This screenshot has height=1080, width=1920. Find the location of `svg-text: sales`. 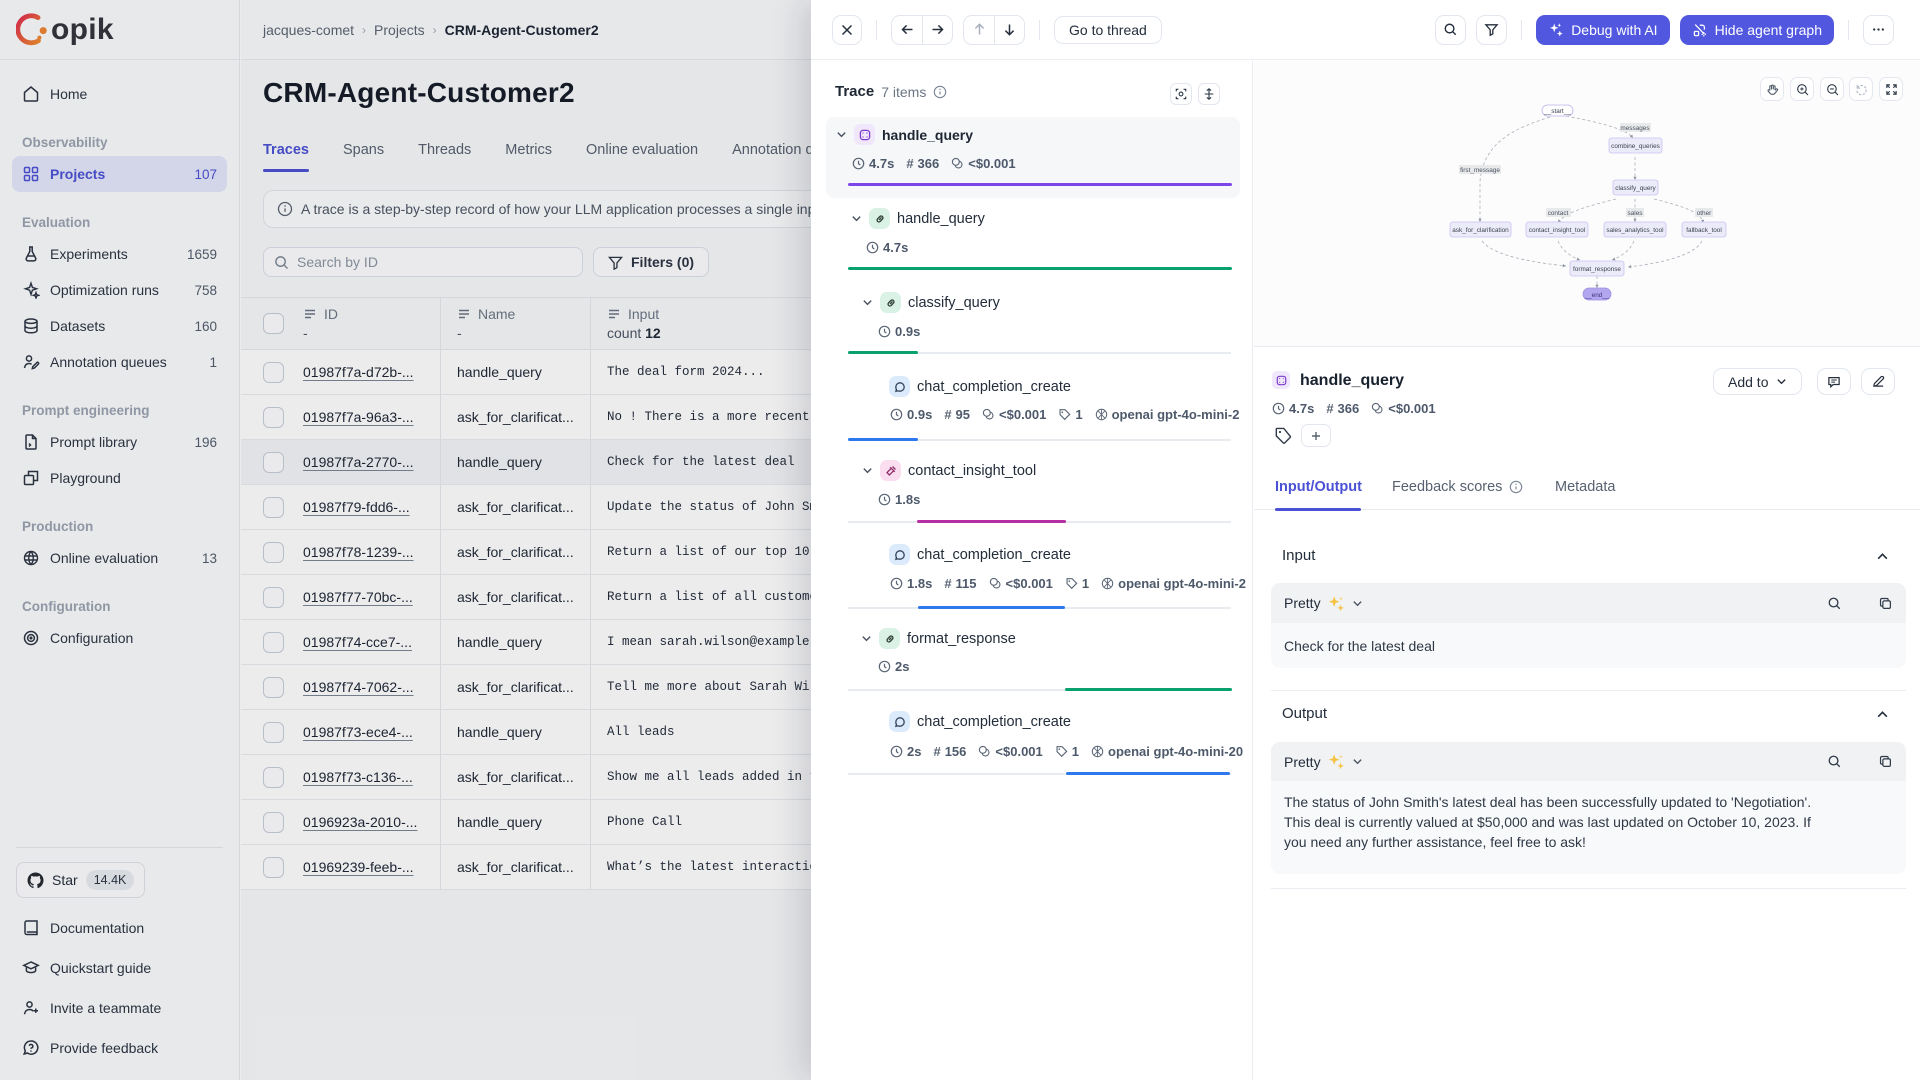

svg-text: sales is located at coordinates (1635, 213).